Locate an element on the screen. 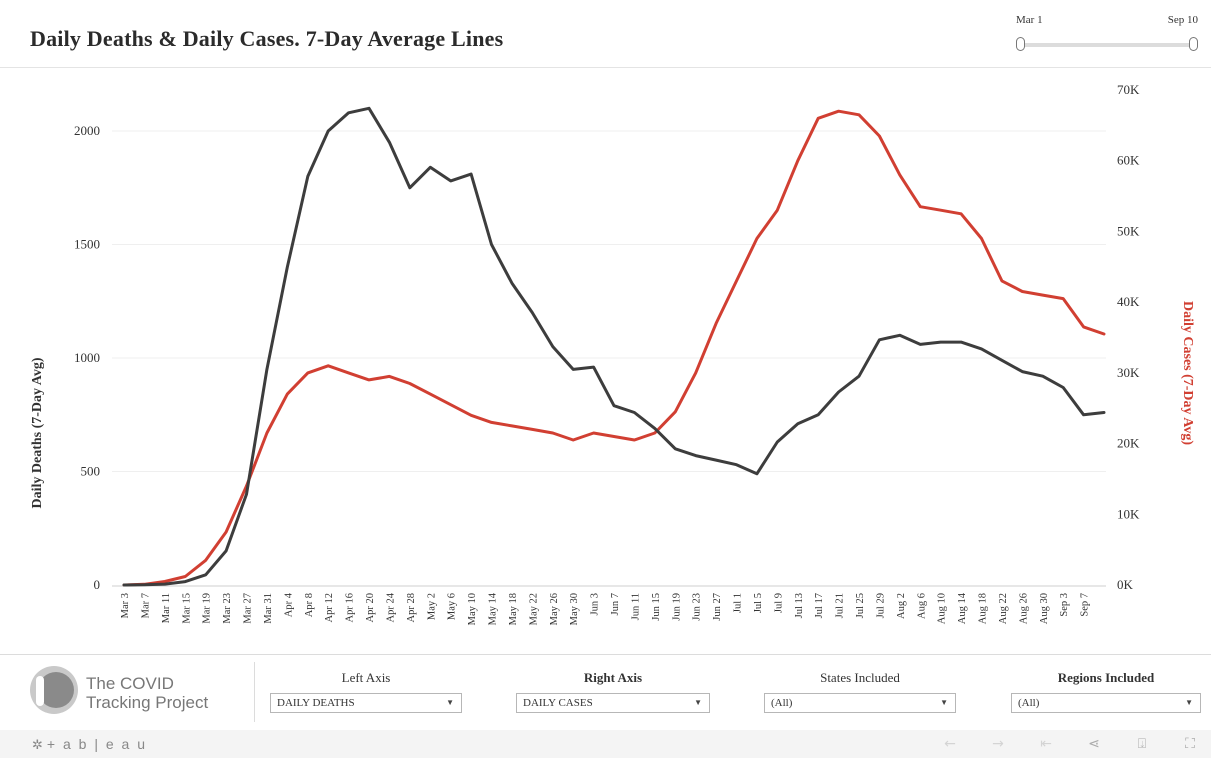  tableau-toolbar: ✲ + a b | e a u ← → ⇤ ⋖ ⍗ ⛶ is located at coordinates (605, 744).